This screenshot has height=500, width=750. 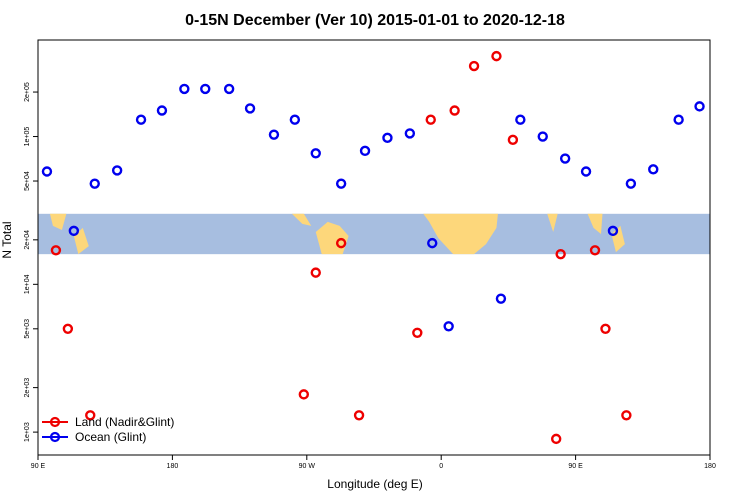 I want to click on x-tick-label: 0, so click(x=441, y=466).